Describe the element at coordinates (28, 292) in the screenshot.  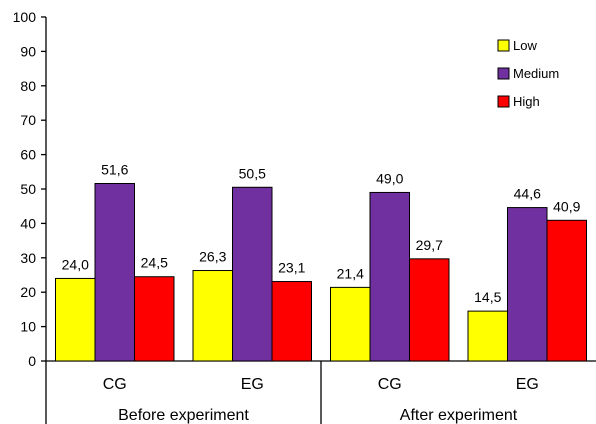
I see `y-tick-label: 20` at that location.